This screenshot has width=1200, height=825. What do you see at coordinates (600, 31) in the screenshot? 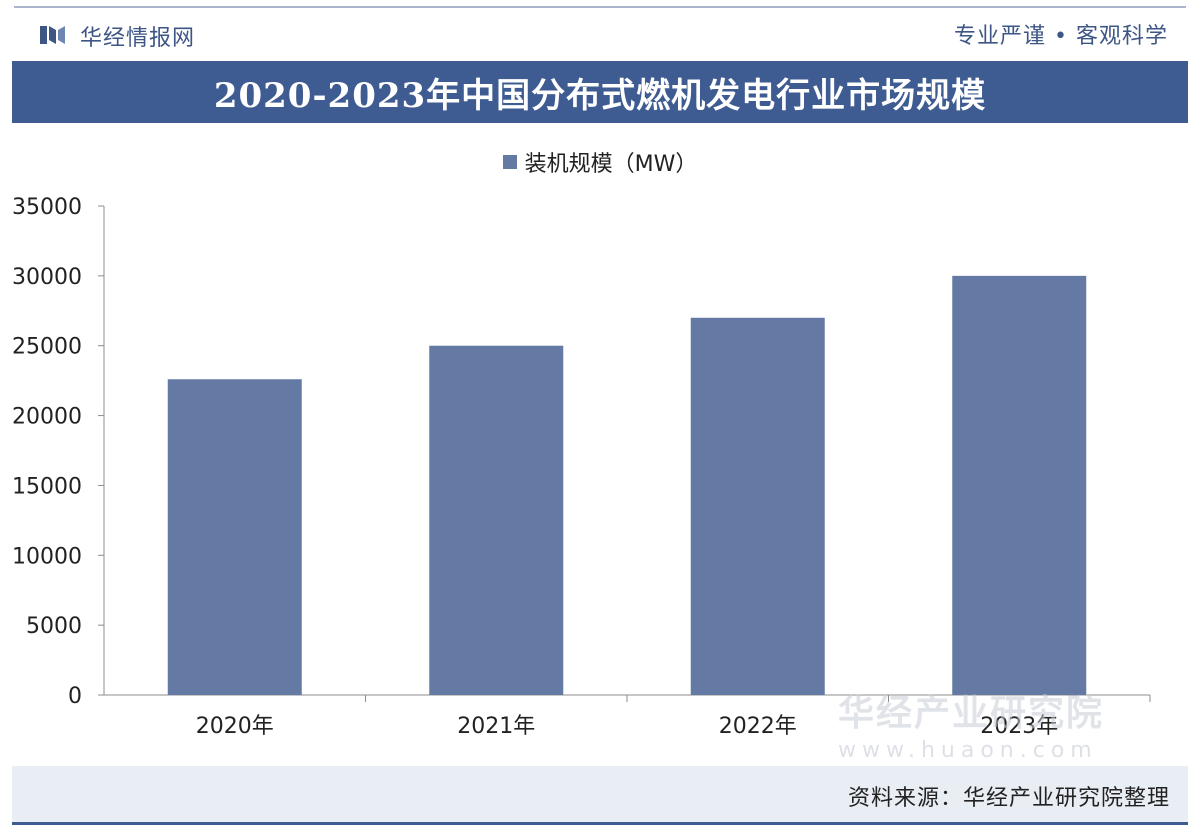
I see `header-frame` at bounding box center [600, 31].